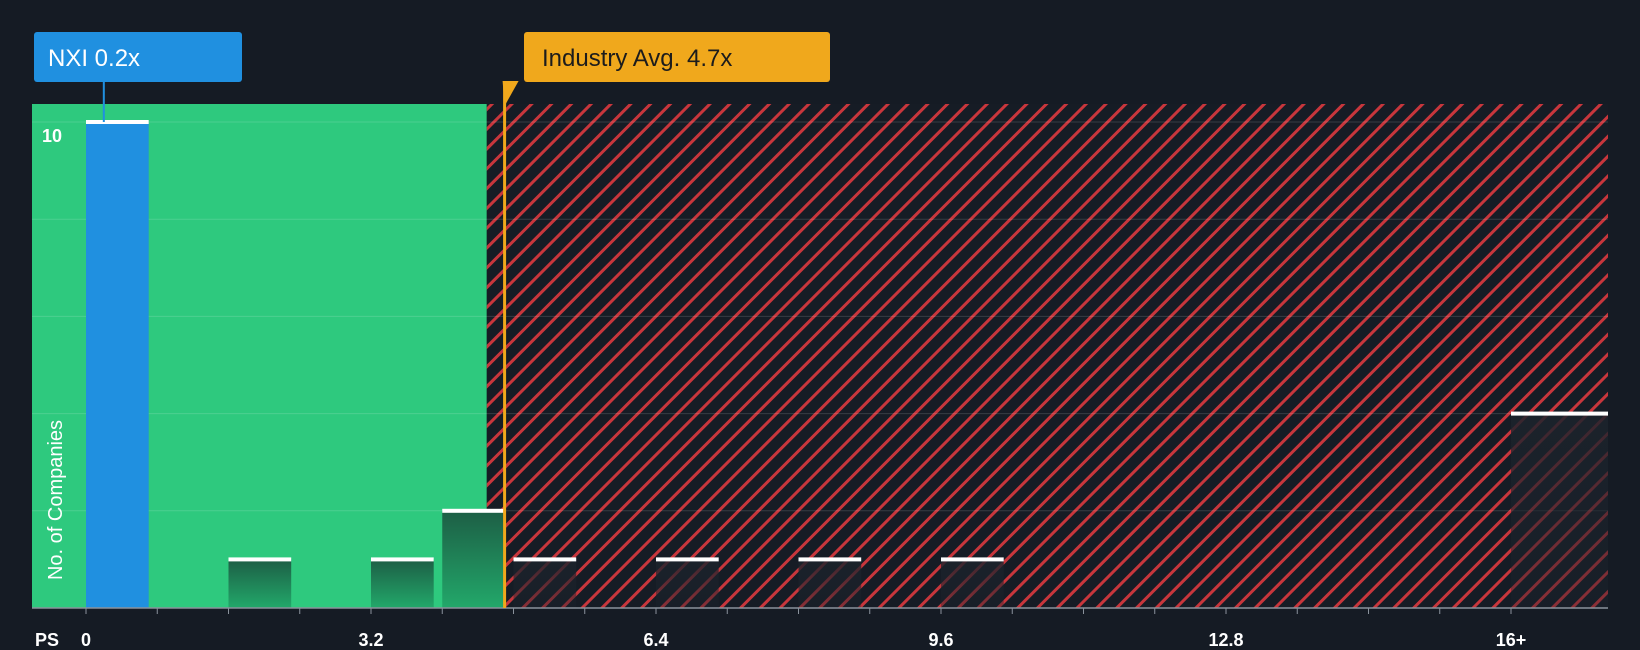 The image size is (1640, 650). Describe the element at coordinates (56, 500) in the screenshot. I see `y-axis-label: No. of Companies` at that location.